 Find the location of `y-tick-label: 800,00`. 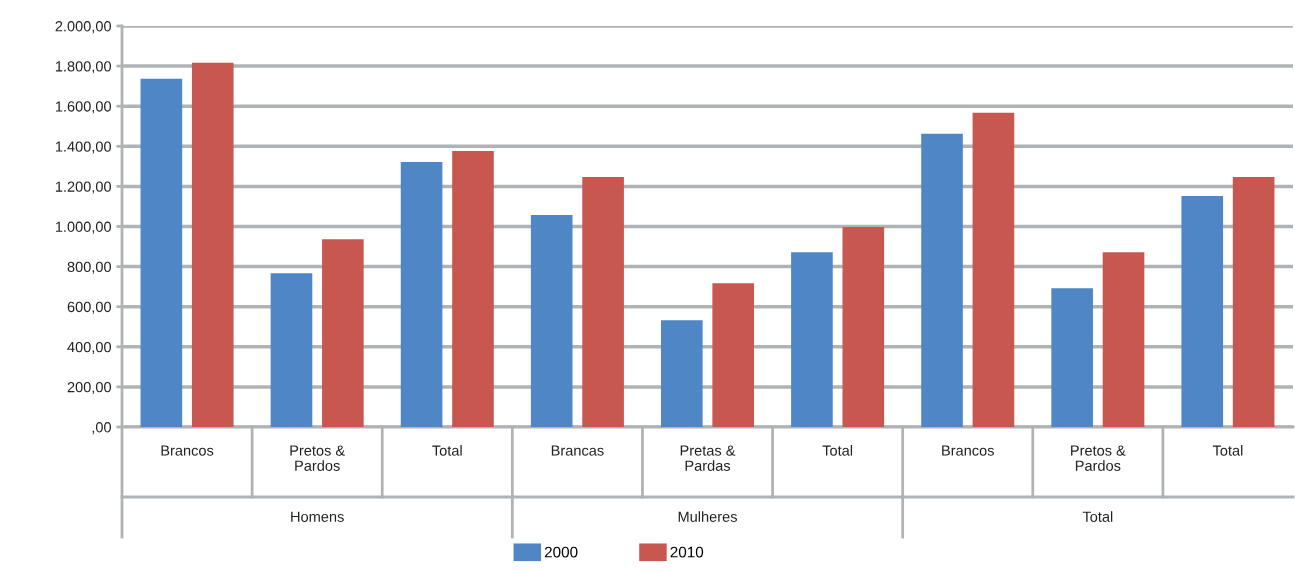

y-tick-label: 800,00 is located at coordinates (89, 267).